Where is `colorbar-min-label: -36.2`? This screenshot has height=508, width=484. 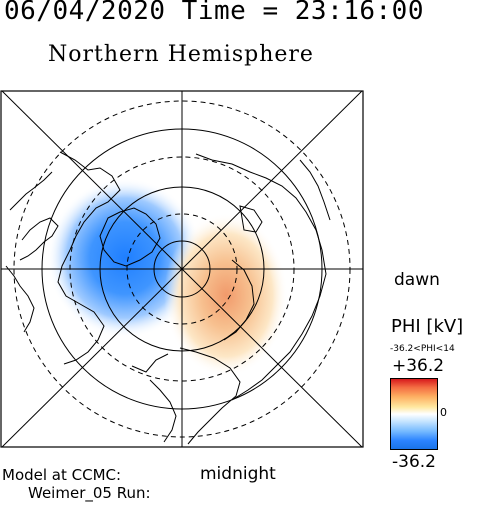 colorbar-min-label: -36.2 is located at coordinates (414, 462).